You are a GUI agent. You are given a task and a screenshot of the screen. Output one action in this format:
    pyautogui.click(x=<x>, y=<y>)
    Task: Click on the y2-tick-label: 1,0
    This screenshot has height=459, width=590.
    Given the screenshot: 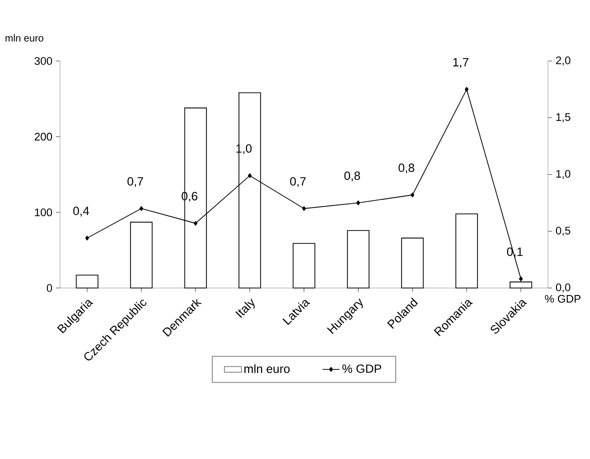 What is the action you would take?
    pyautogui.click(x=563, y=175)
    